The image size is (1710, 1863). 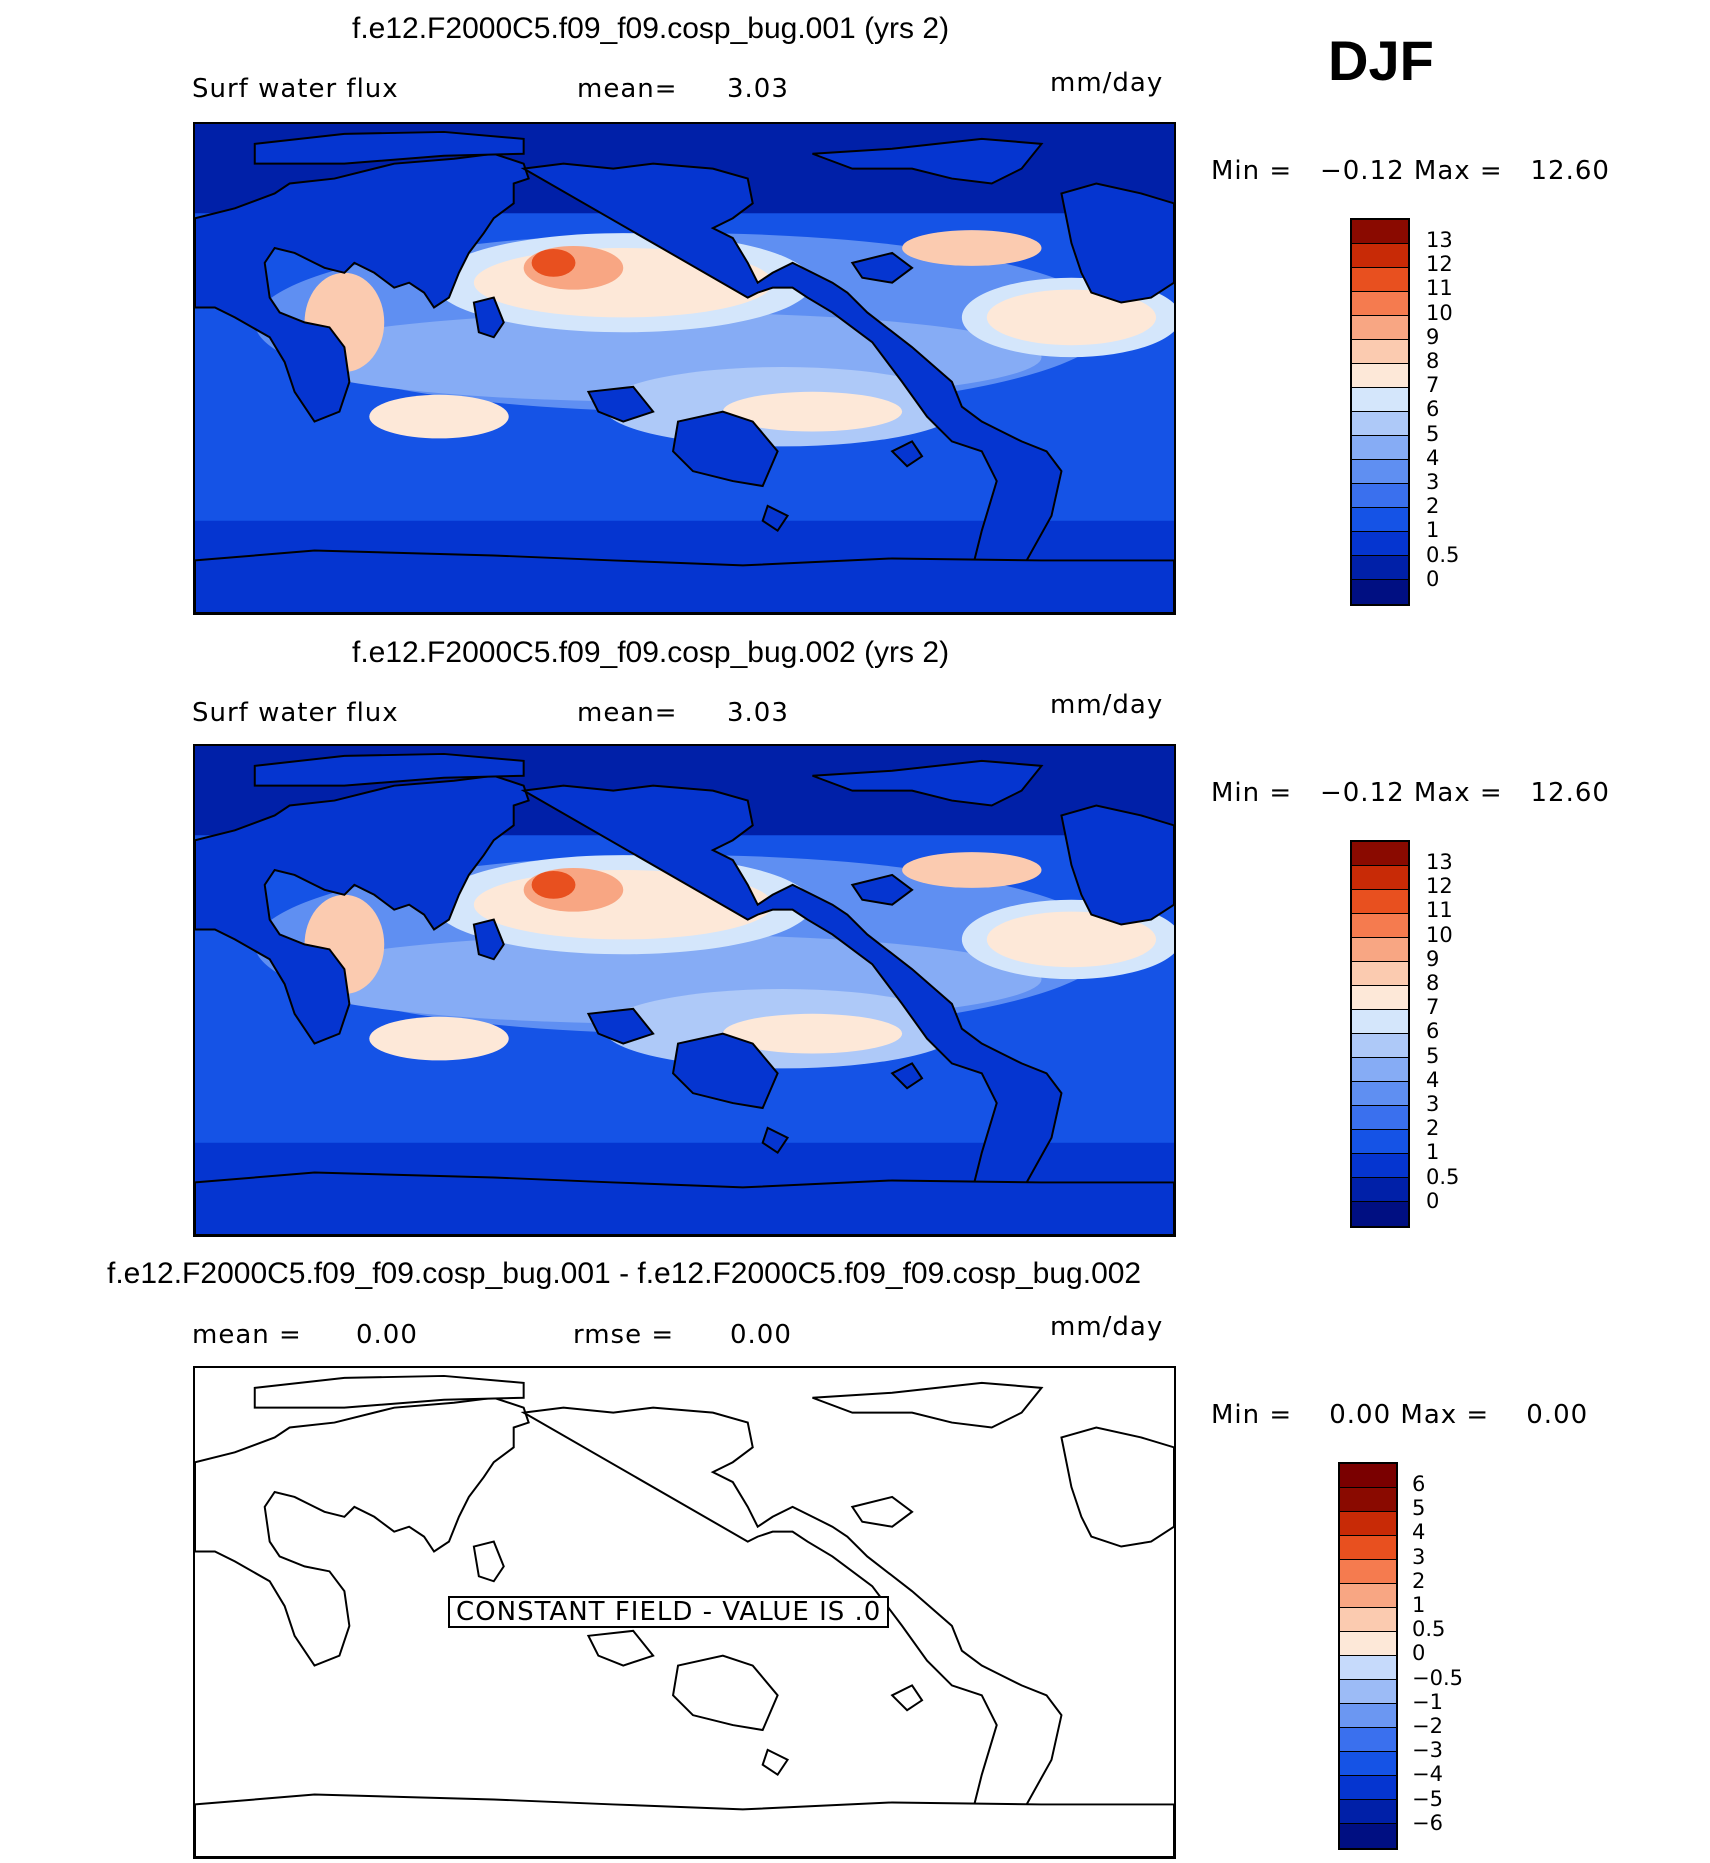 I want to click on colorbar-tick-label: −6, so click(x=1427, y=1822).